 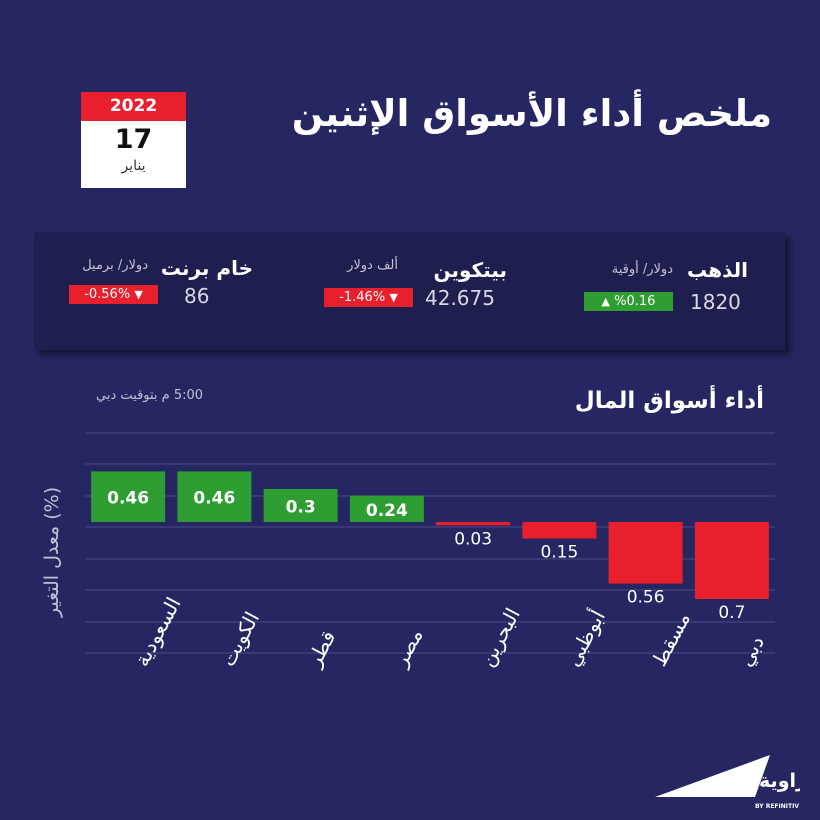 What do you see at coordinates (372, 265) in the screenshot?
I see `commodity-unit-bitcoin: ألف دولار` at bounding box center [372, 265].